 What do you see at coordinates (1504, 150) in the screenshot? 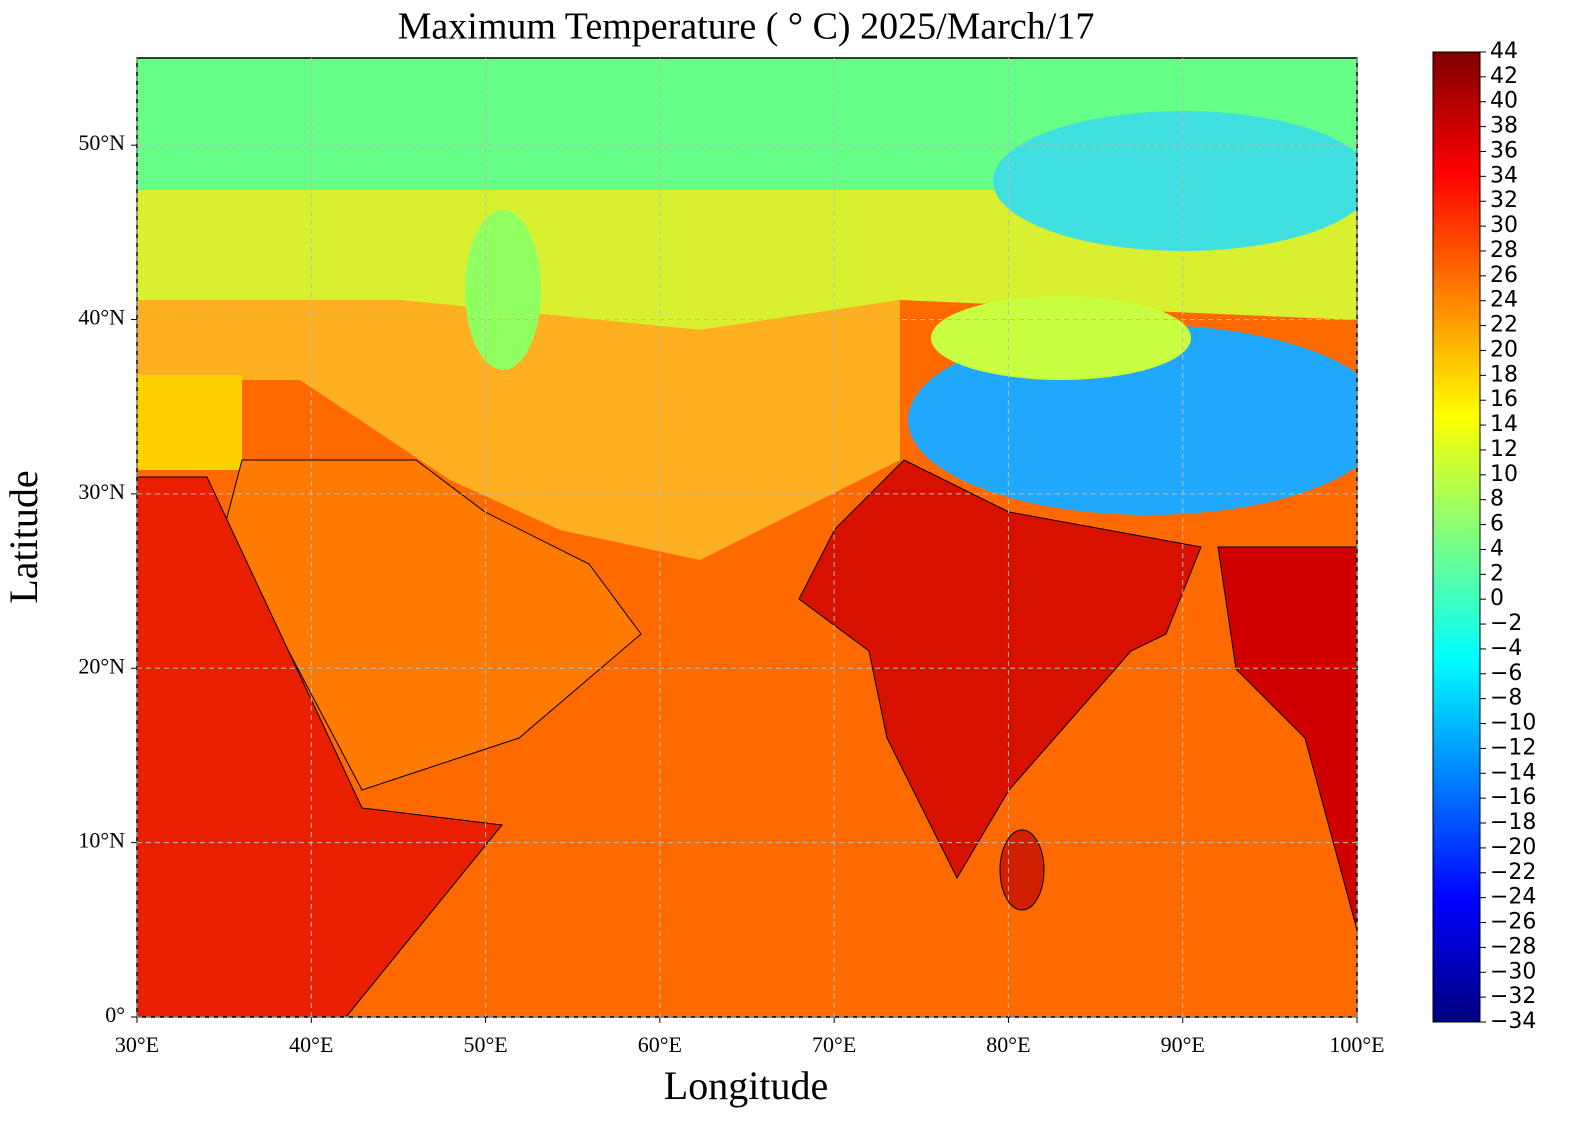
I see `colorbar-tick-label: 36` at bounding box center [1504, 150].